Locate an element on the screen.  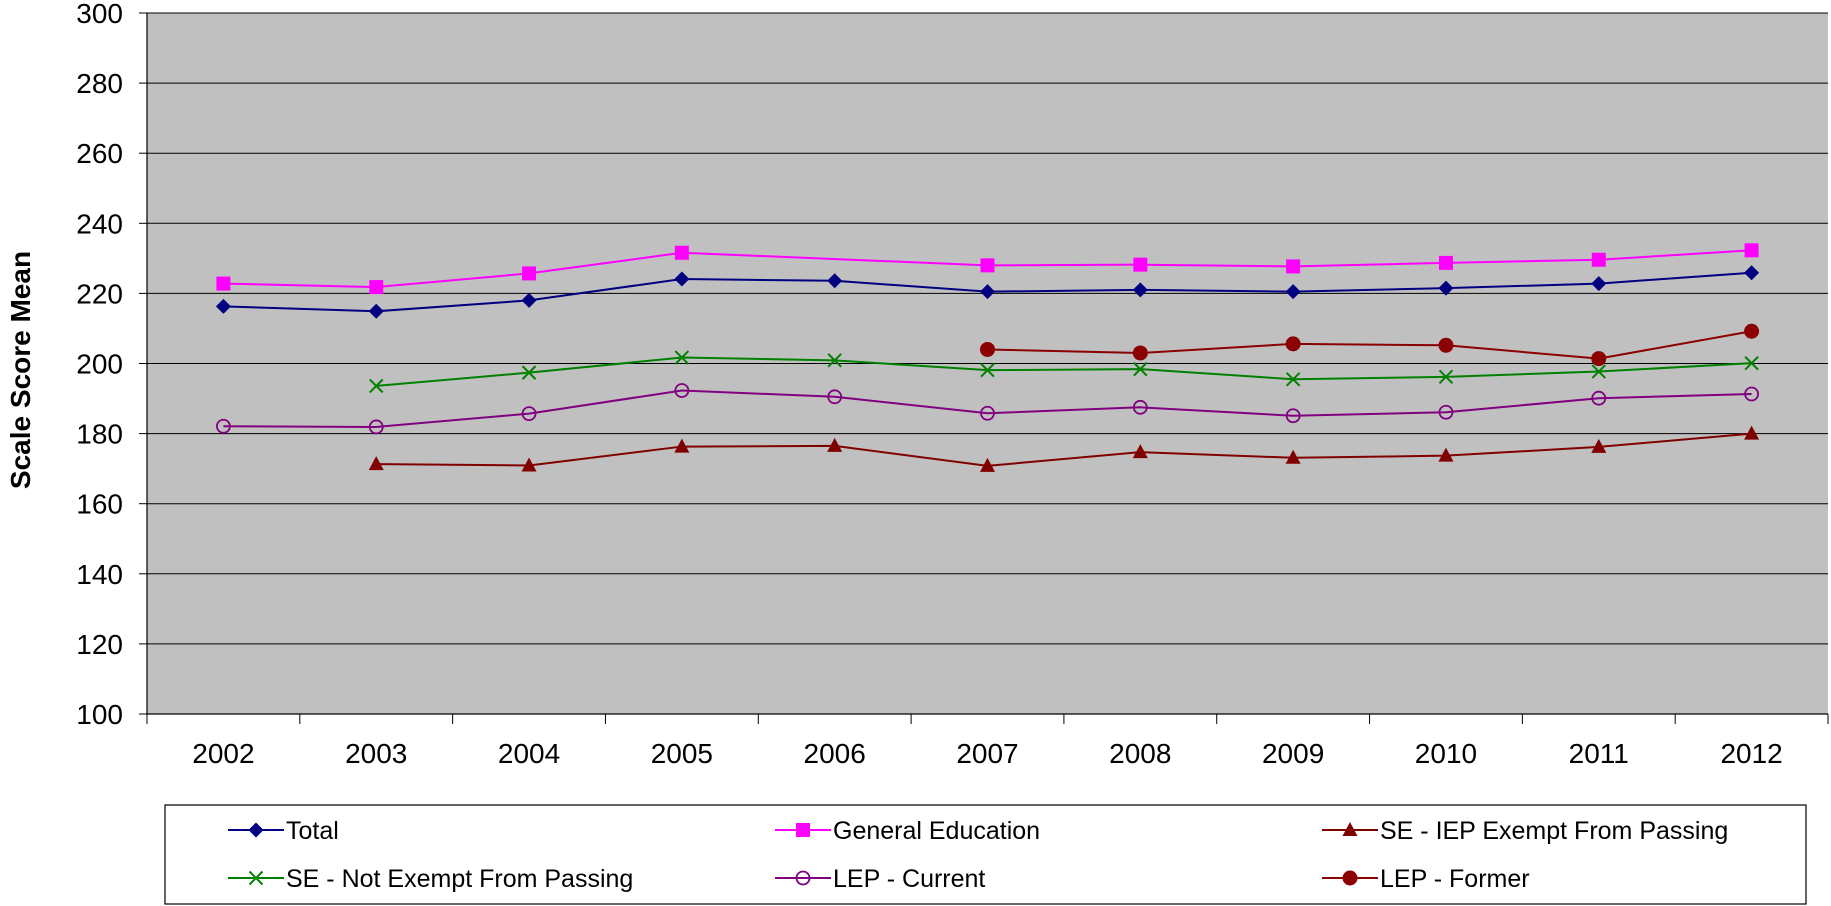
y-axis-title: Scale Score Mean is located at coordinates (20, 370).